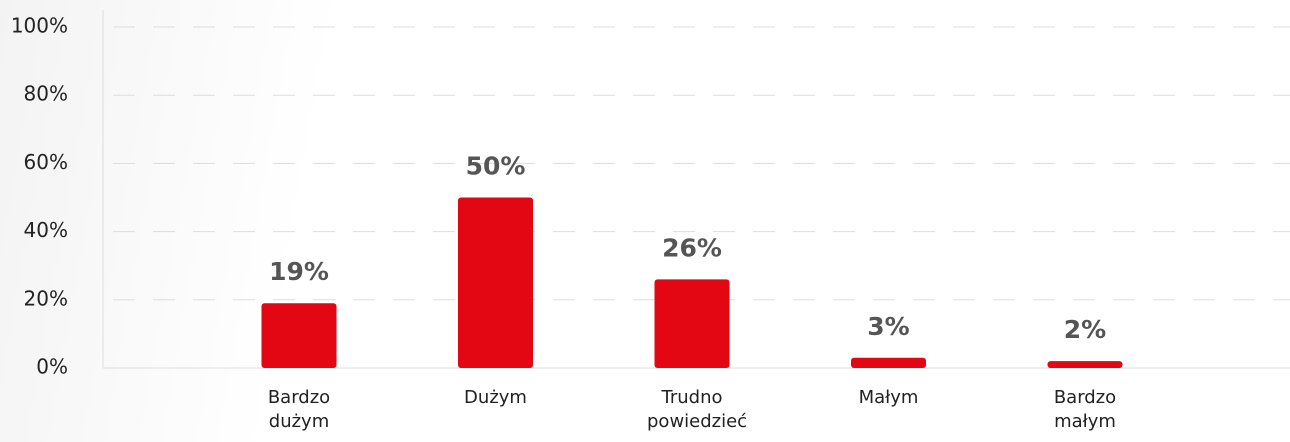  I want to click on x-tick-label: Małym, so click(889, 398).